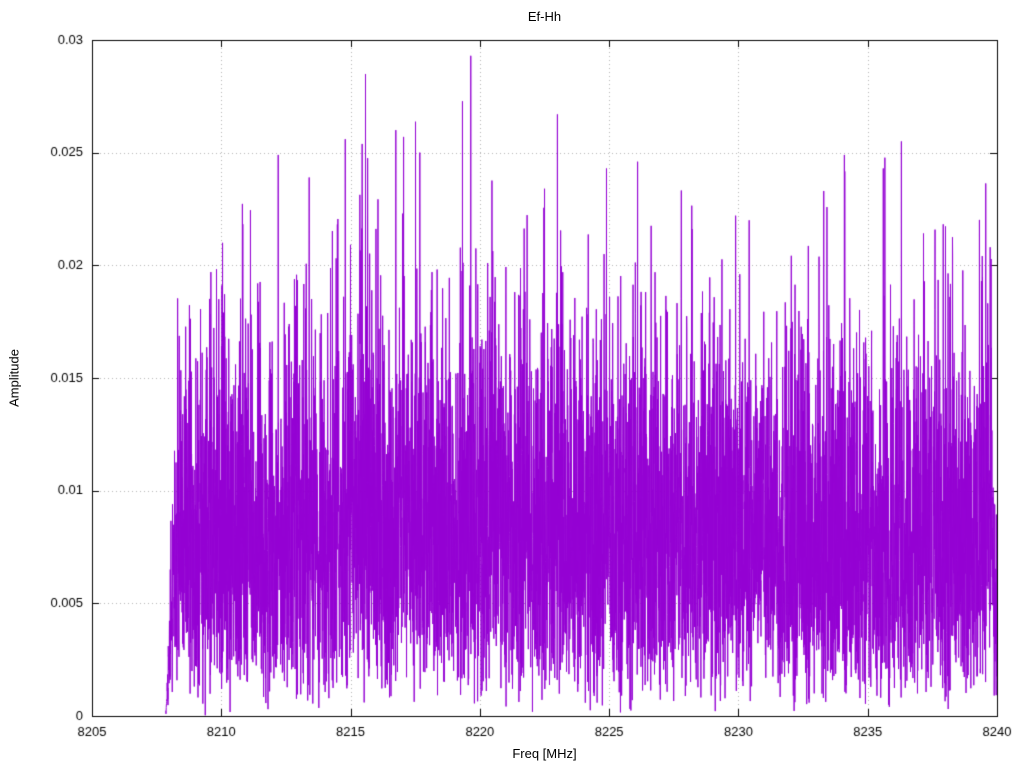 This screenshot has height=768, width=1024. I want to click on chart-title: Ef-Hh, so click(544, 16).